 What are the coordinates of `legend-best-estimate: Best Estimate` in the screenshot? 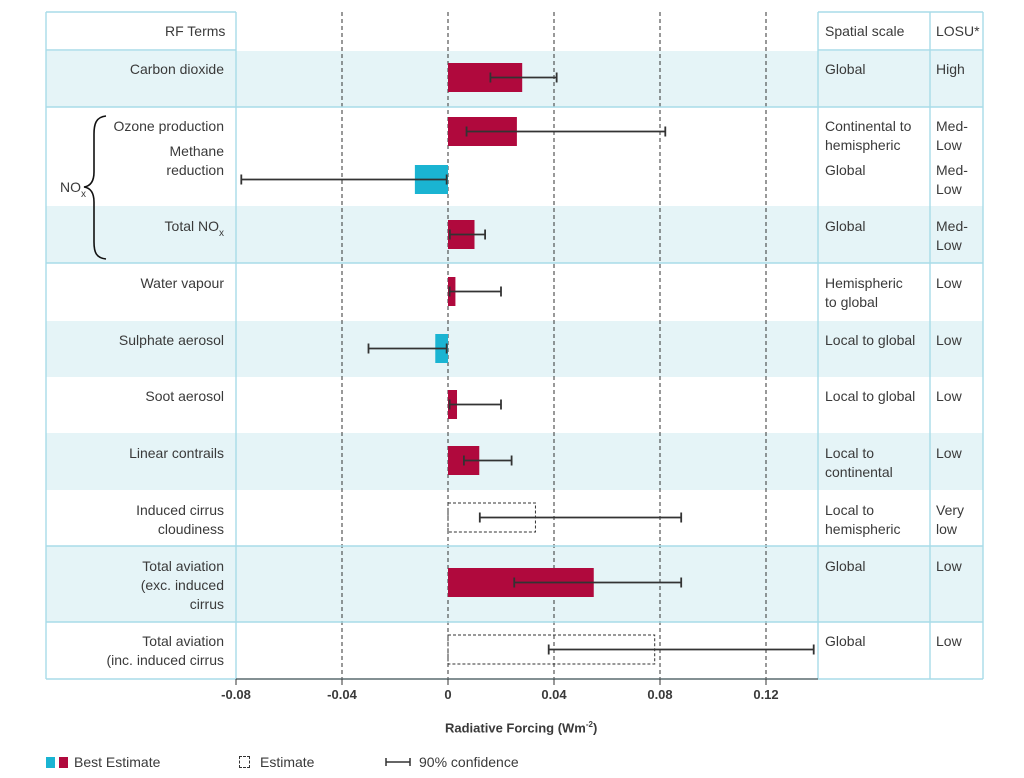 It's located at (103, 762).